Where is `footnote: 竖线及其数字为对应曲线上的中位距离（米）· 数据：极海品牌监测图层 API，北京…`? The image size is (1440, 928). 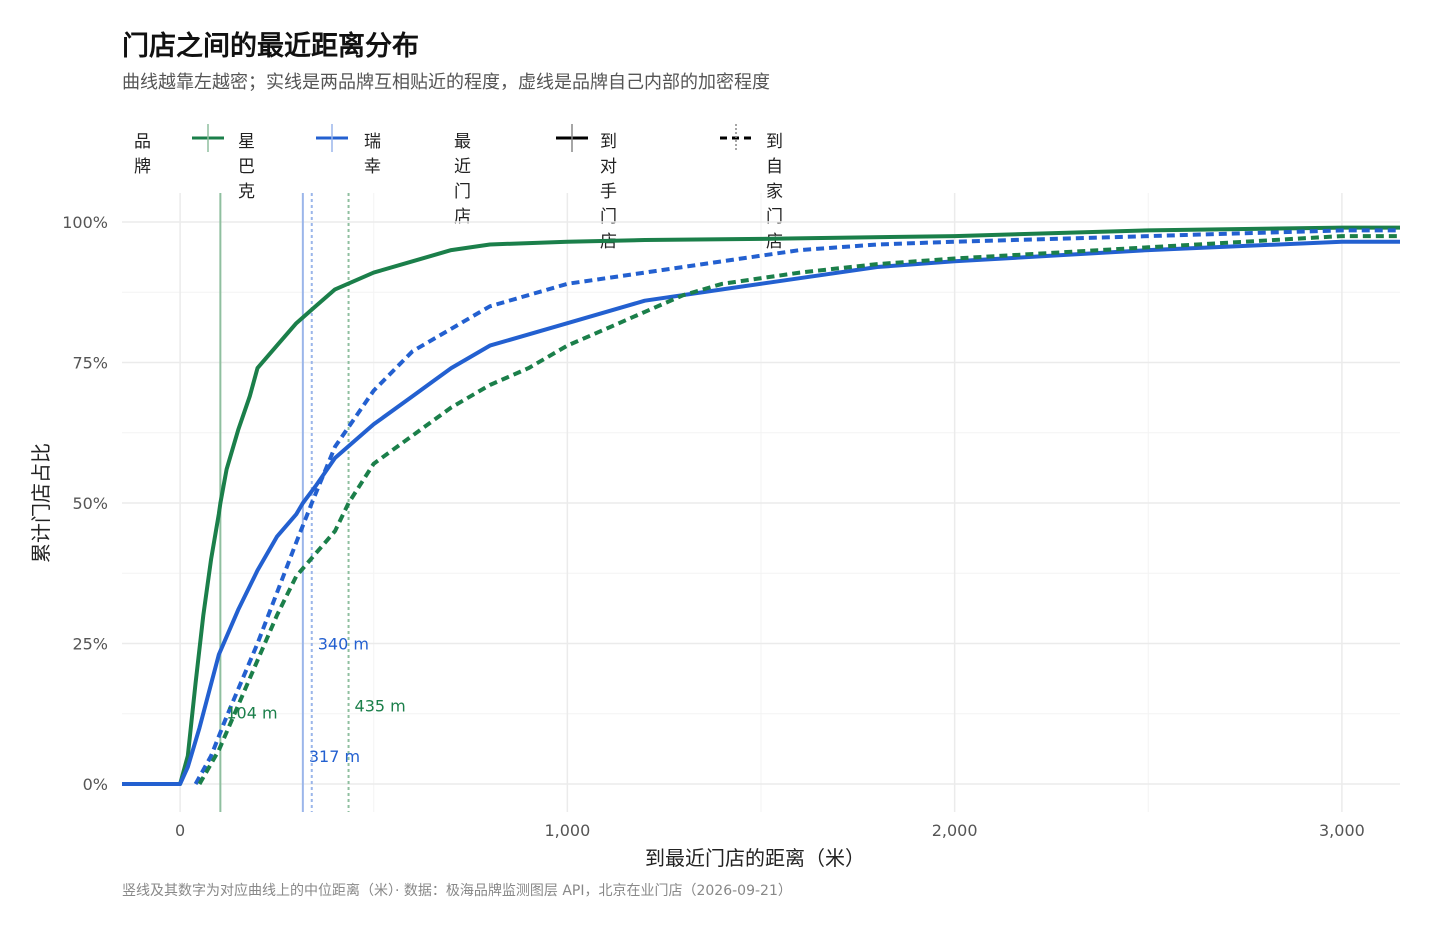
footnote: 竖线及其数字为对应曲线上的中位距离（米）· 数据：极海品牌监测图层 API，北京… is located at coordinates (457, 891).